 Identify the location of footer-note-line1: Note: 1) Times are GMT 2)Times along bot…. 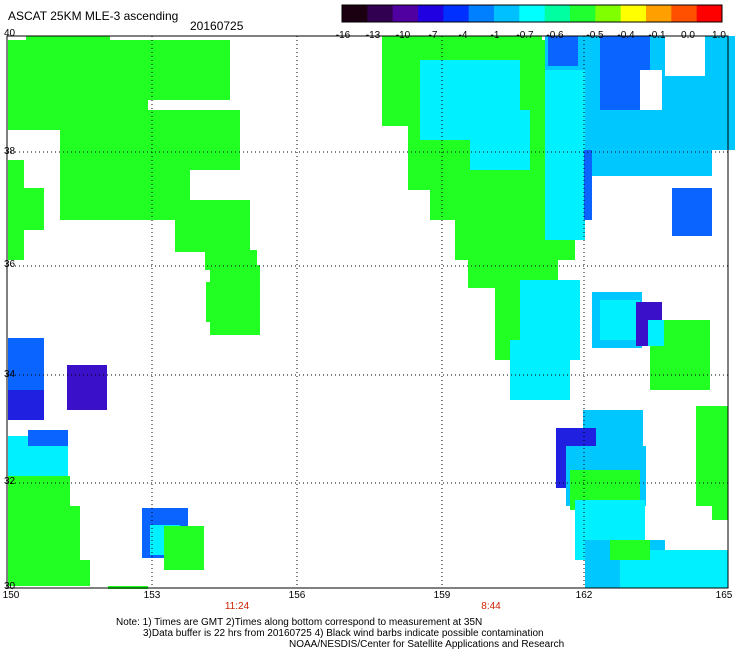
(299, 622).